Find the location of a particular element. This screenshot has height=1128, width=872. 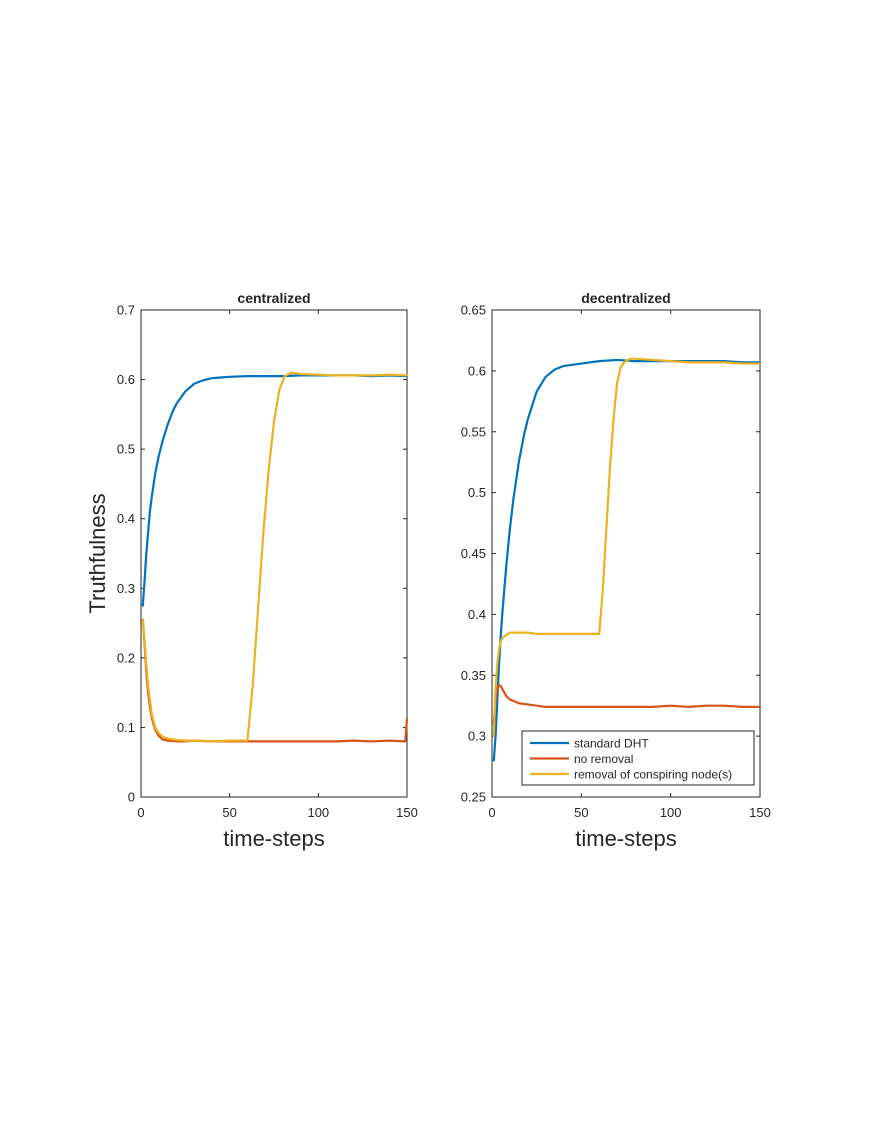

panel-title: decentralized is located at coordinates (625, 298).